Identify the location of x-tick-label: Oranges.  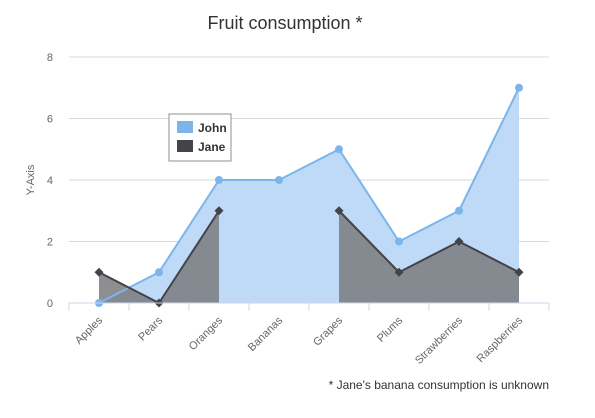
(206, 333).